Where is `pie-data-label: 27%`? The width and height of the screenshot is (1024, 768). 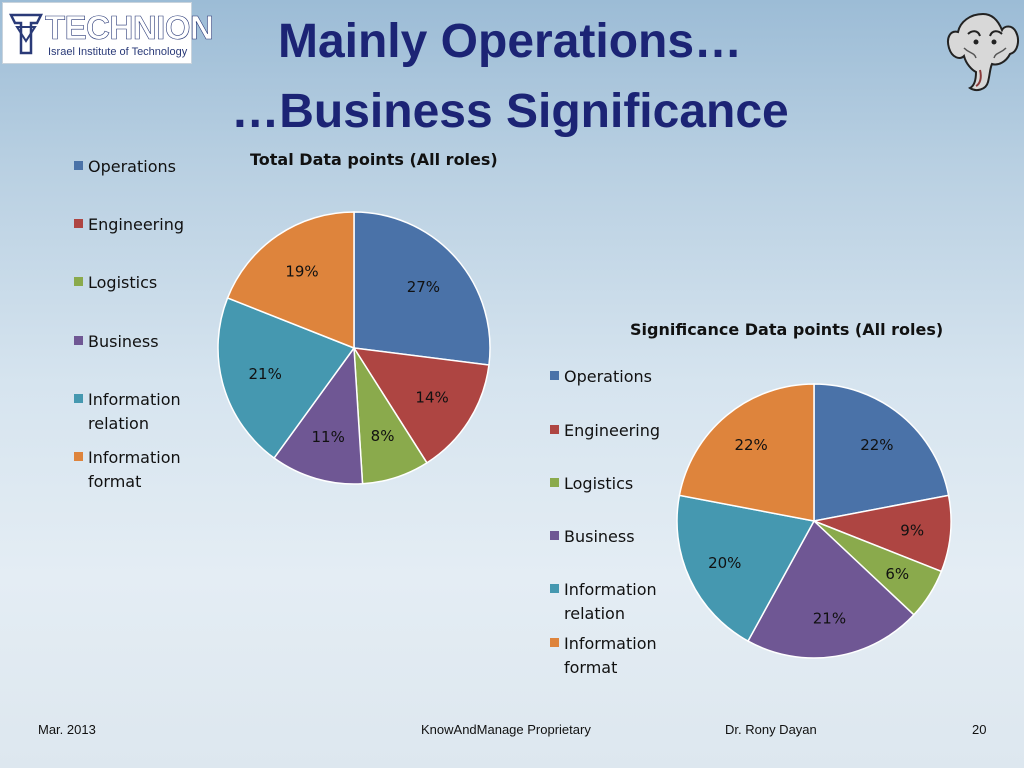 pie-data-label: 27% is located at coordinates (423, 287).